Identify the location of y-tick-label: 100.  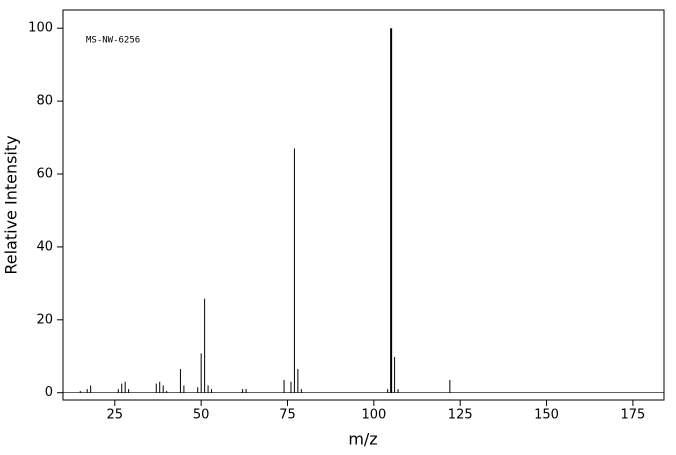
(40, 28).